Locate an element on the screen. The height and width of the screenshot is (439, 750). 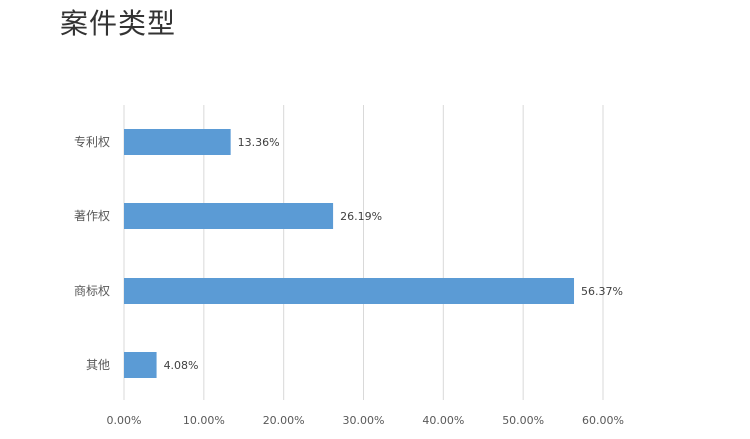
value-label-2: 56.37% is located at coordinates (602, 291).